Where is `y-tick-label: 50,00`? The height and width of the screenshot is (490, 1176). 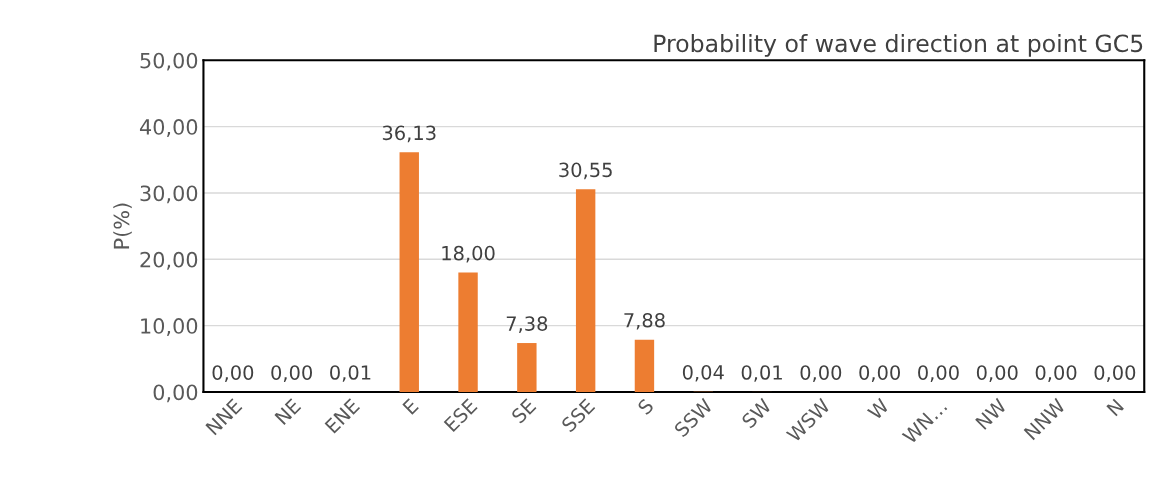
y-tick-label: 50,00 is located at coordinates (169, 61).